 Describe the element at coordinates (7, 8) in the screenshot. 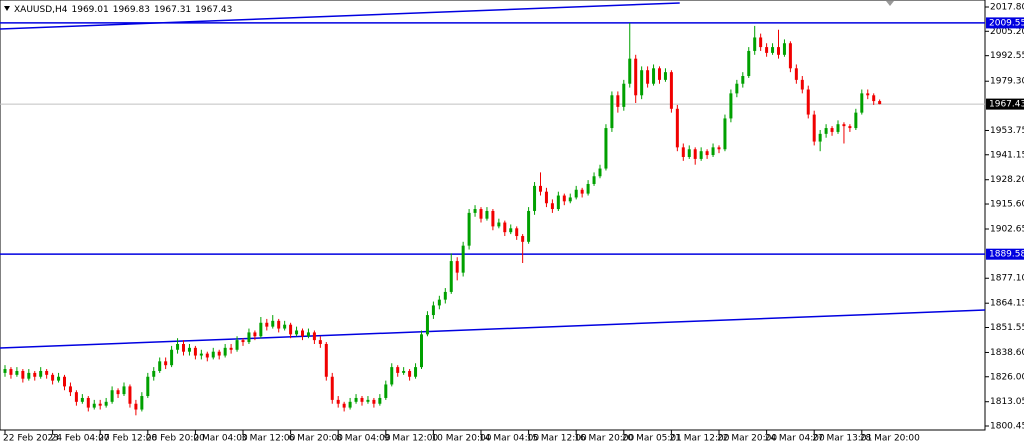

I see `menu-triangle` at that location.